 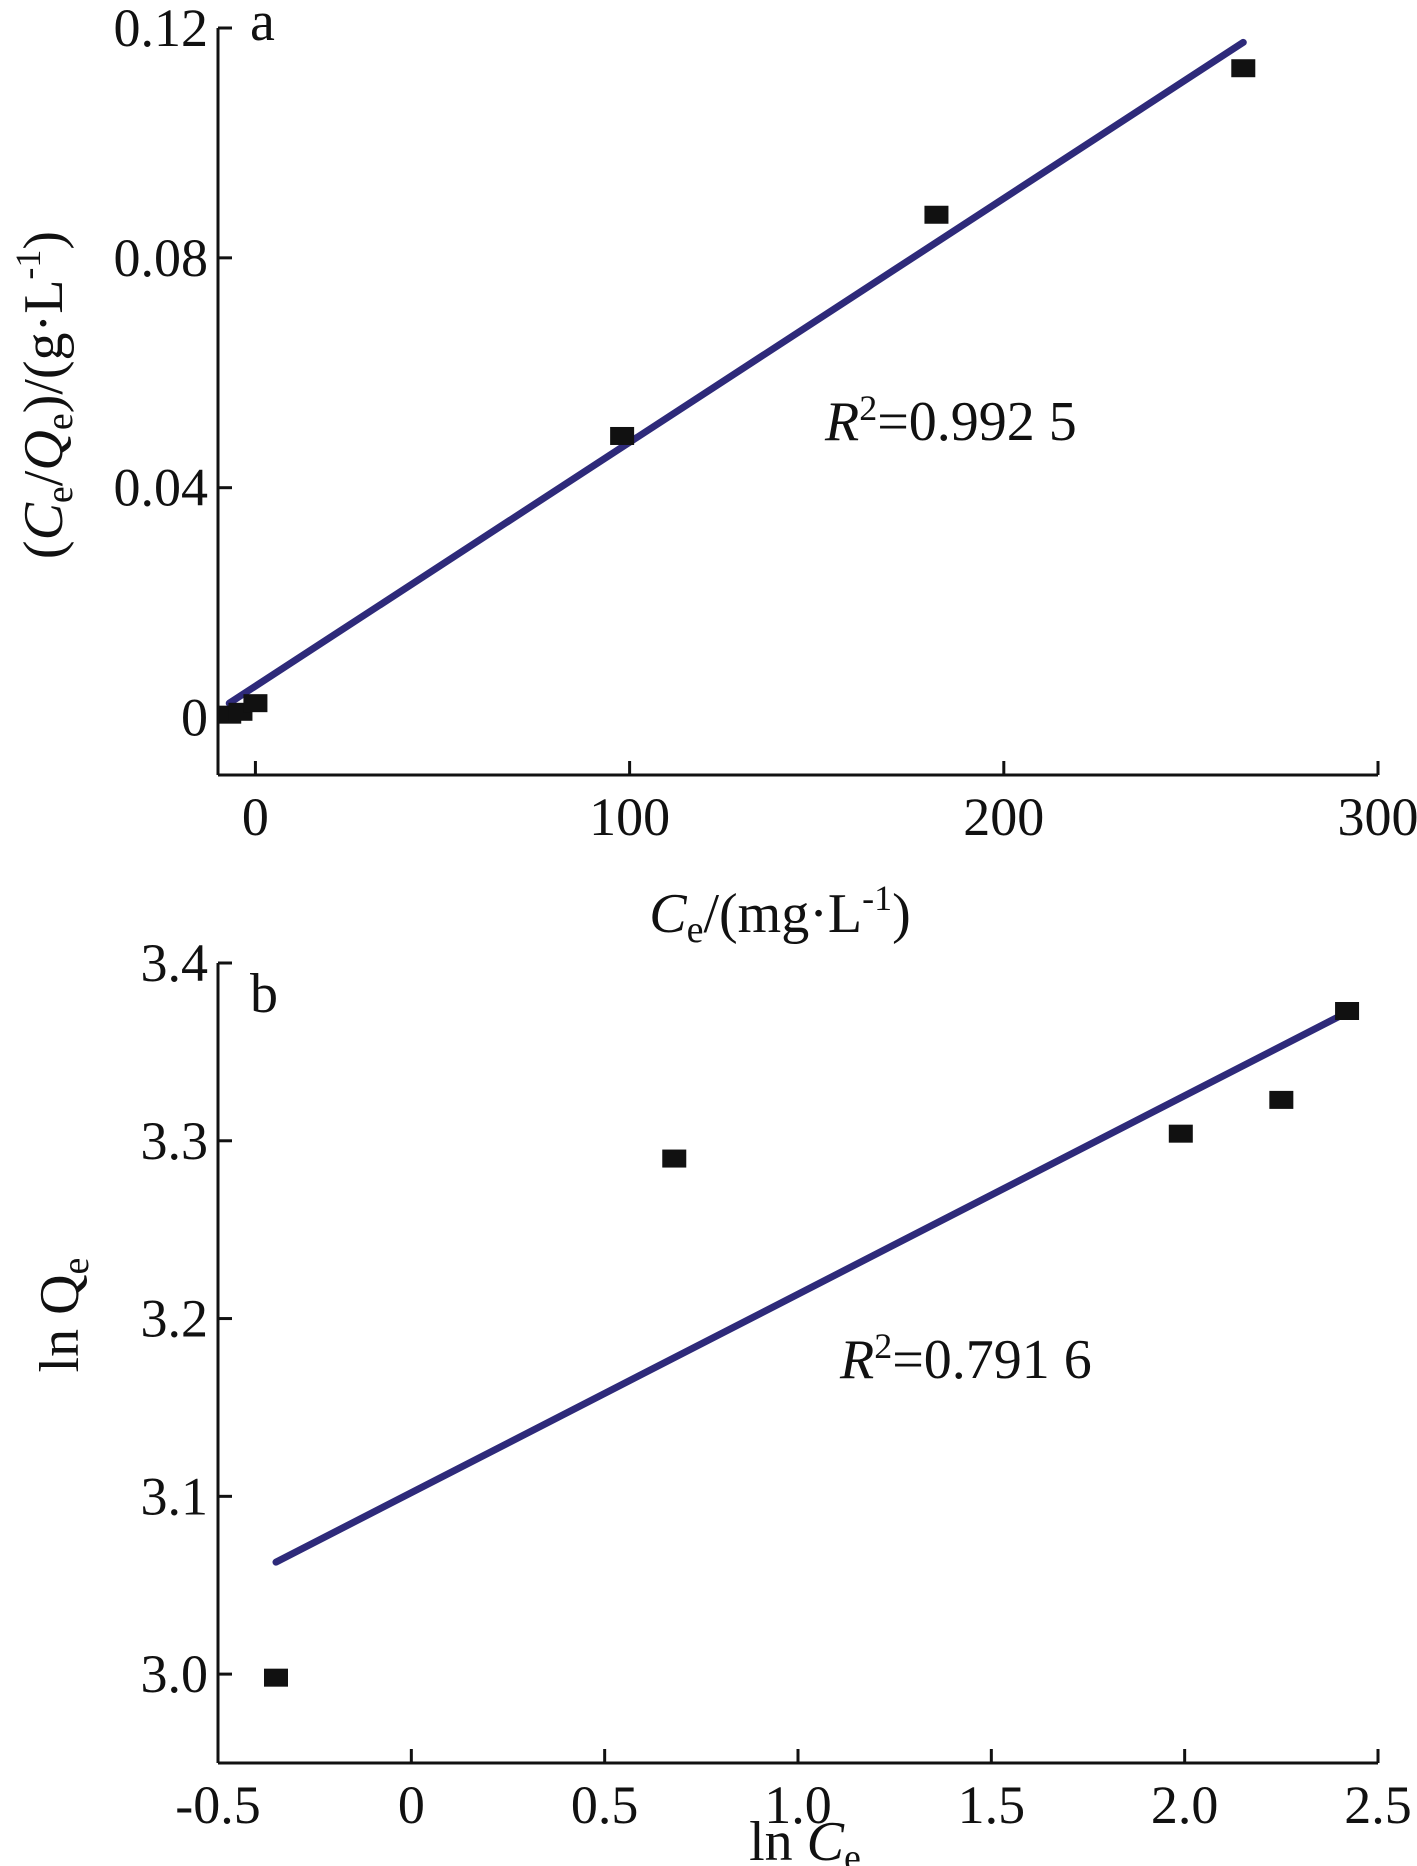 I want to click on y-tick-label-b: 3.4, so click(x=175, y=963).